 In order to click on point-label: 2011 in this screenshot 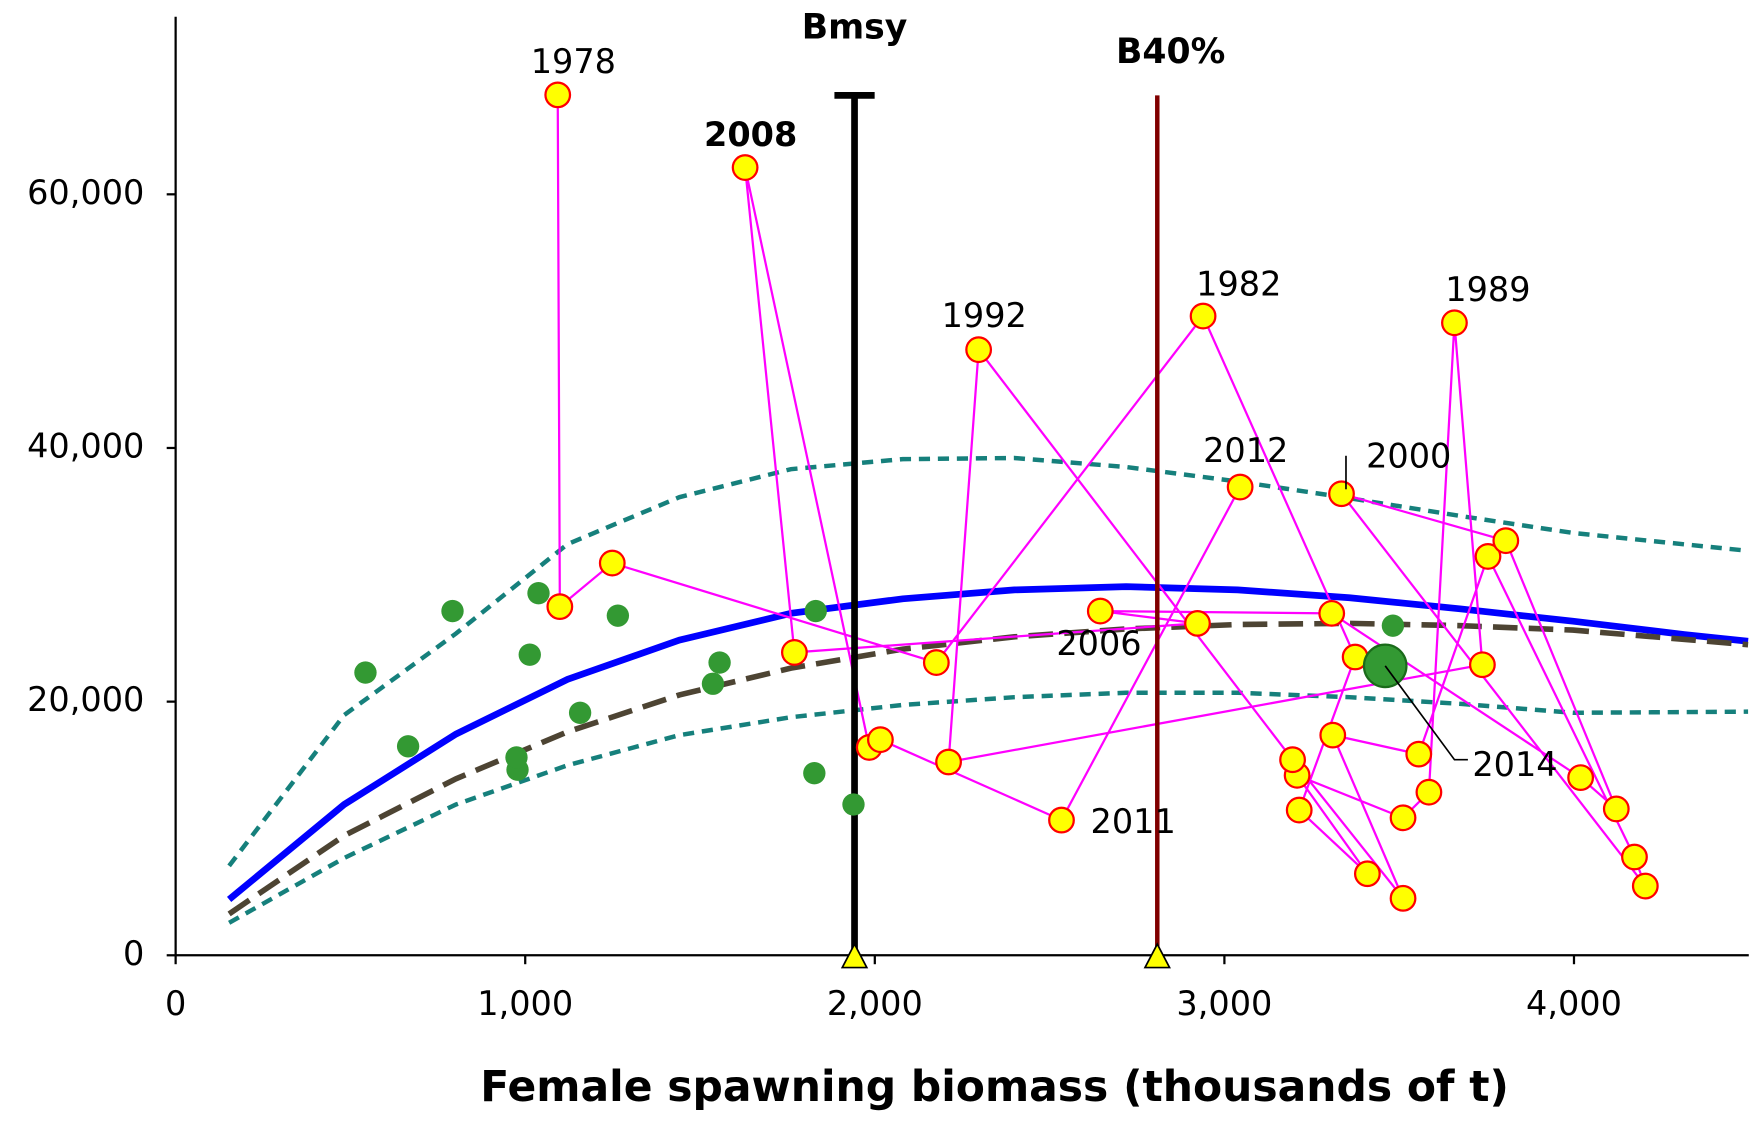, I will do `click(1133, 821)`.